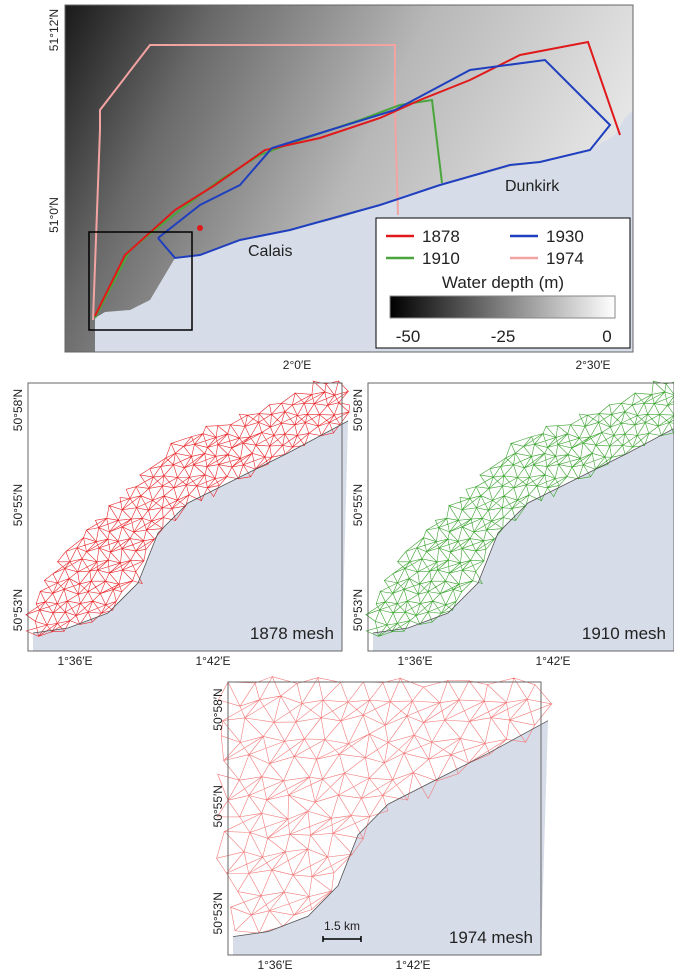  What do you see at coordinates (606, 336) in the screenshot?
I see `colorbar-tick: 0` at bounding box center [606, 336].